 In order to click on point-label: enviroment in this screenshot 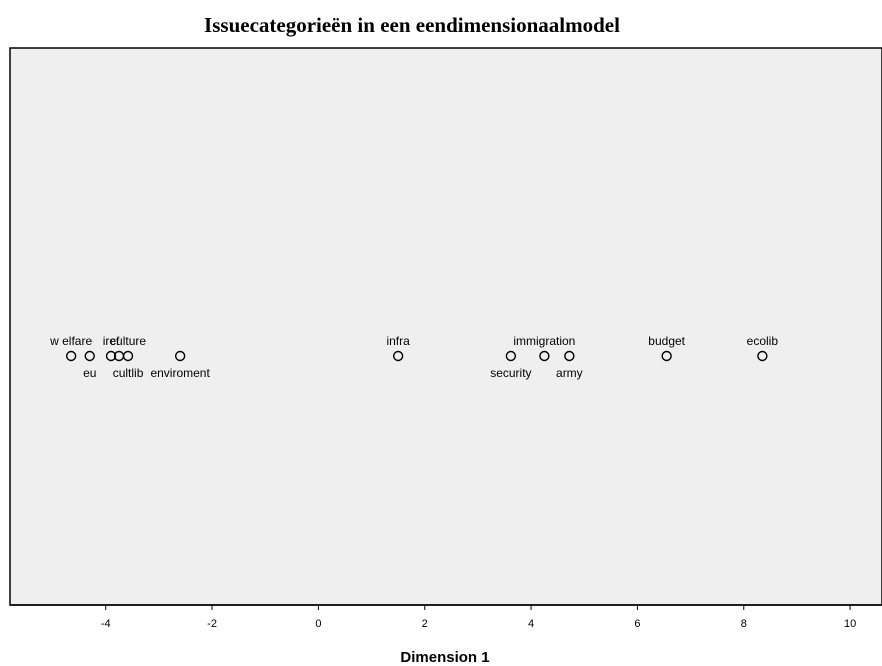, I will do `click(180, 373)`.